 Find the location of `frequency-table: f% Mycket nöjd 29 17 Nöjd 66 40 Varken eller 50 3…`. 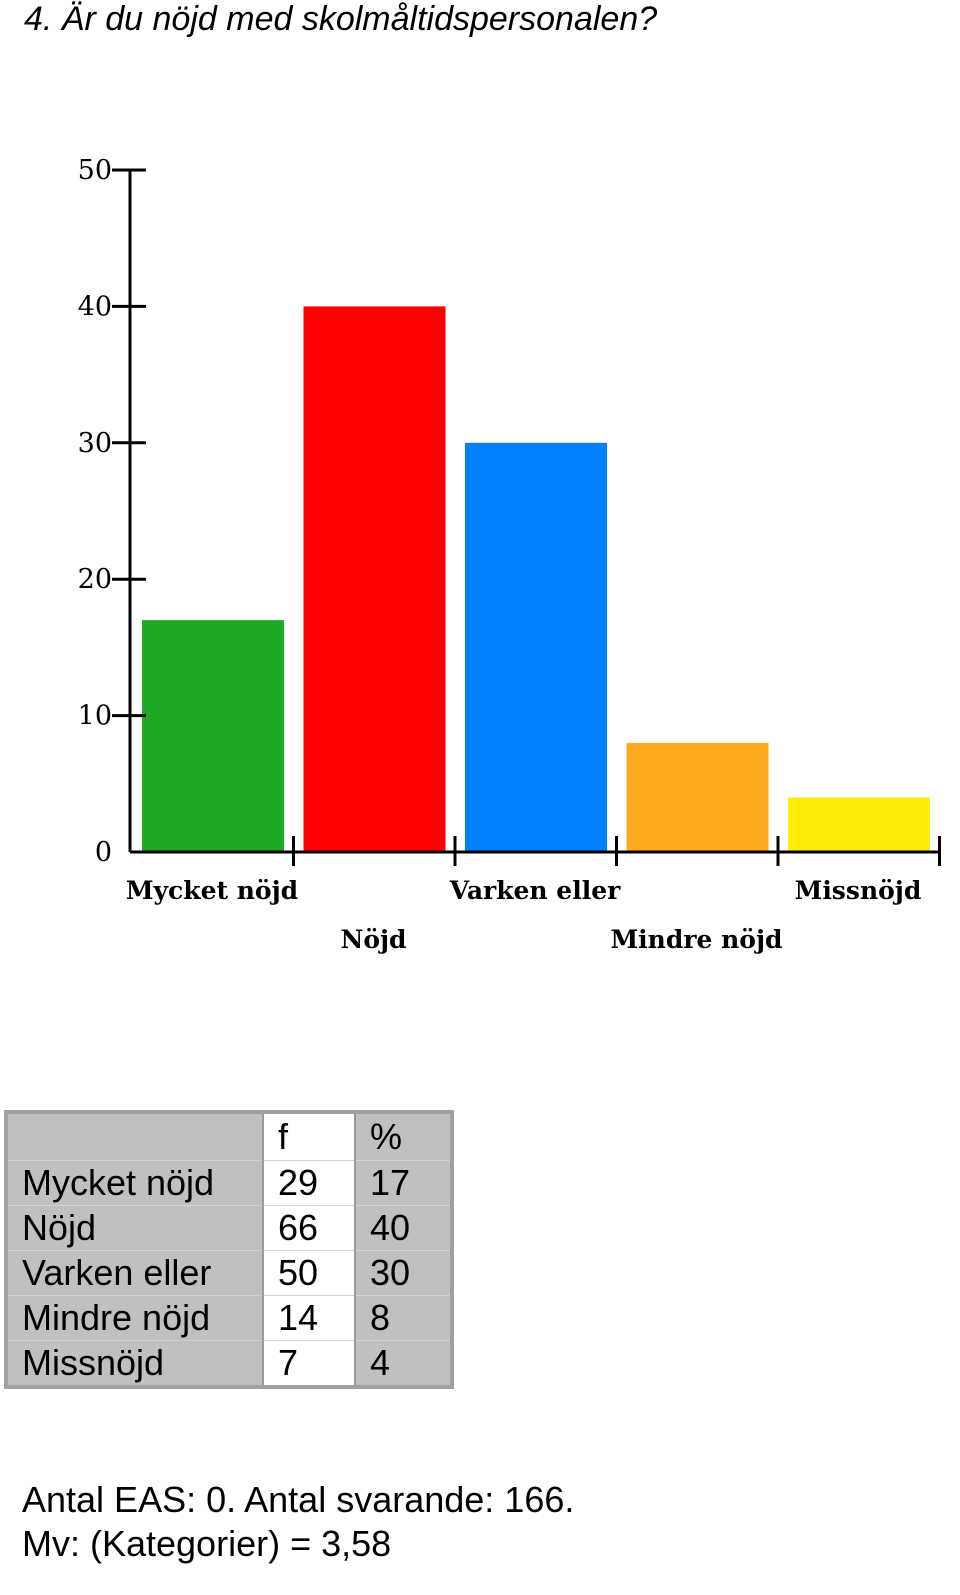

frequency-table: f% Mycket nöjd 29 17 Nöjd 66 40 Varken eller 50 3… is located at coordinates (229, 1249).